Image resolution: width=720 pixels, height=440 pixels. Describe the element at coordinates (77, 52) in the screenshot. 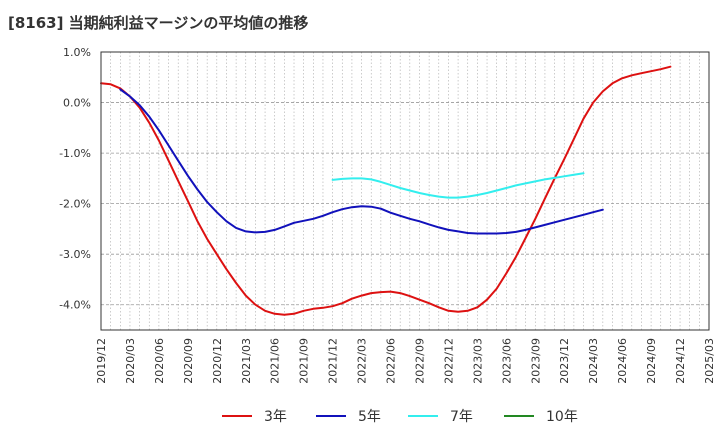

I see `y-tick-label: 1.0%` at that location.